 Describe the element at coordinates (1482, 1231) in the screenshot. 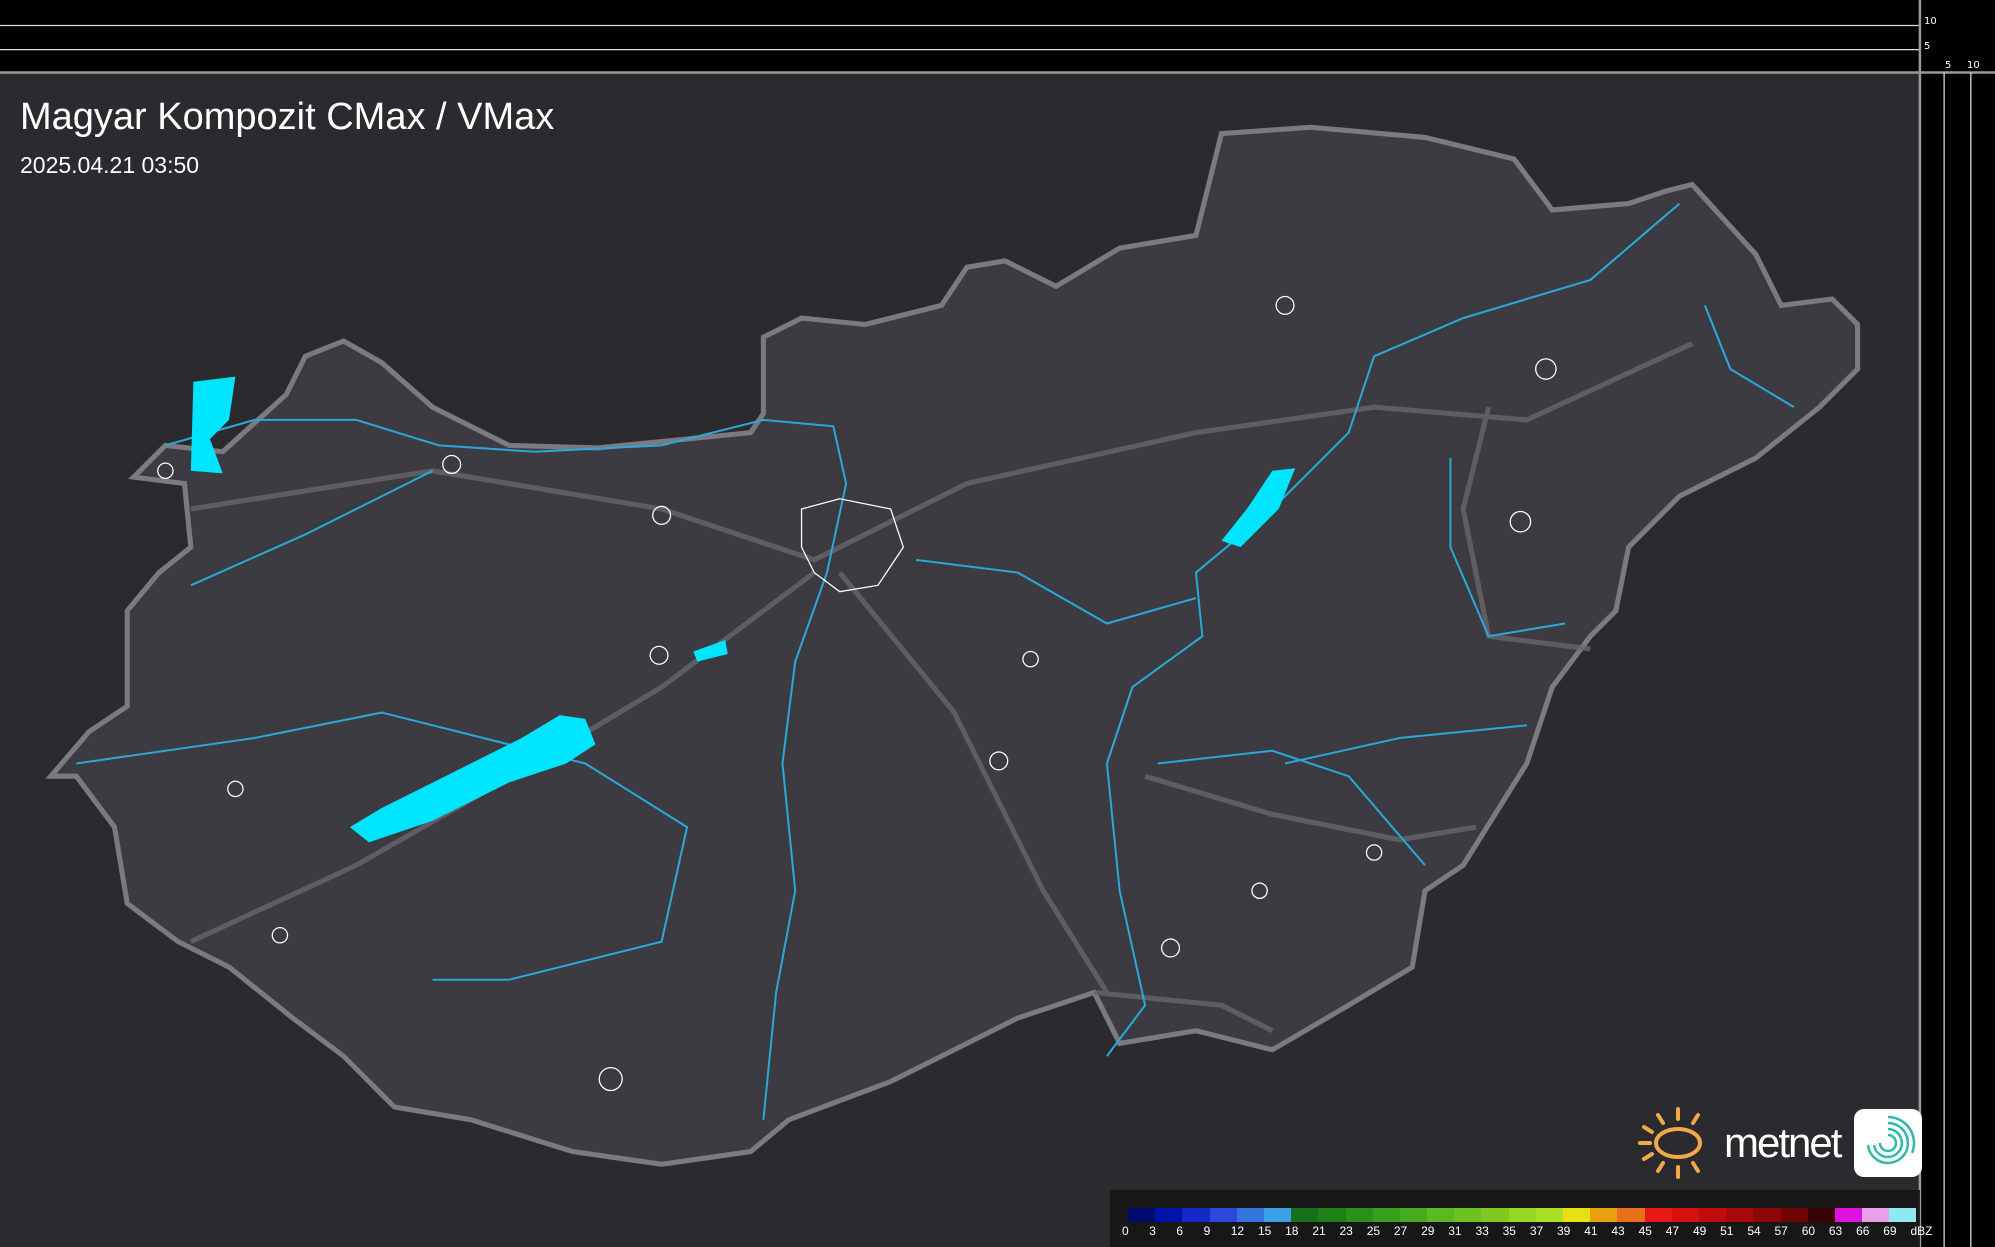

I see `legend-label: 33` at that location.